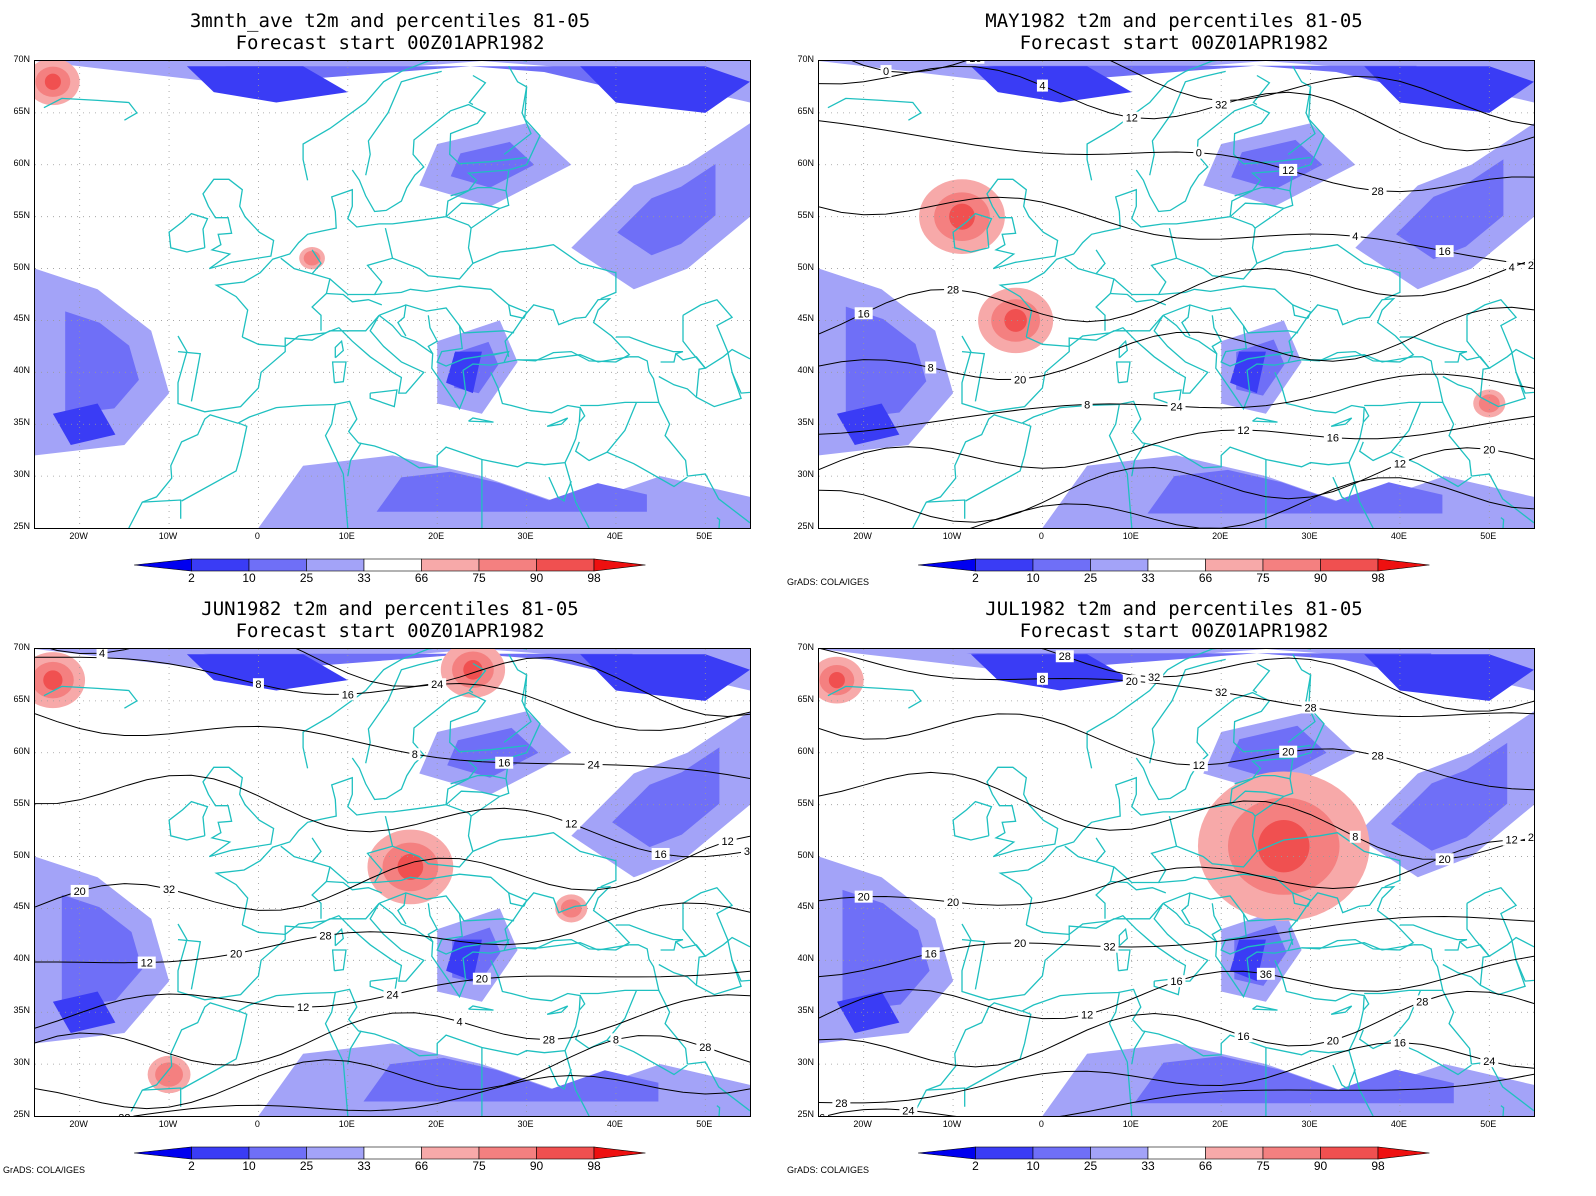  What do you see at coordinates (886, 950) in the screenshot?
I see `cold-anomaly-area` at bounding box center [886, 950].